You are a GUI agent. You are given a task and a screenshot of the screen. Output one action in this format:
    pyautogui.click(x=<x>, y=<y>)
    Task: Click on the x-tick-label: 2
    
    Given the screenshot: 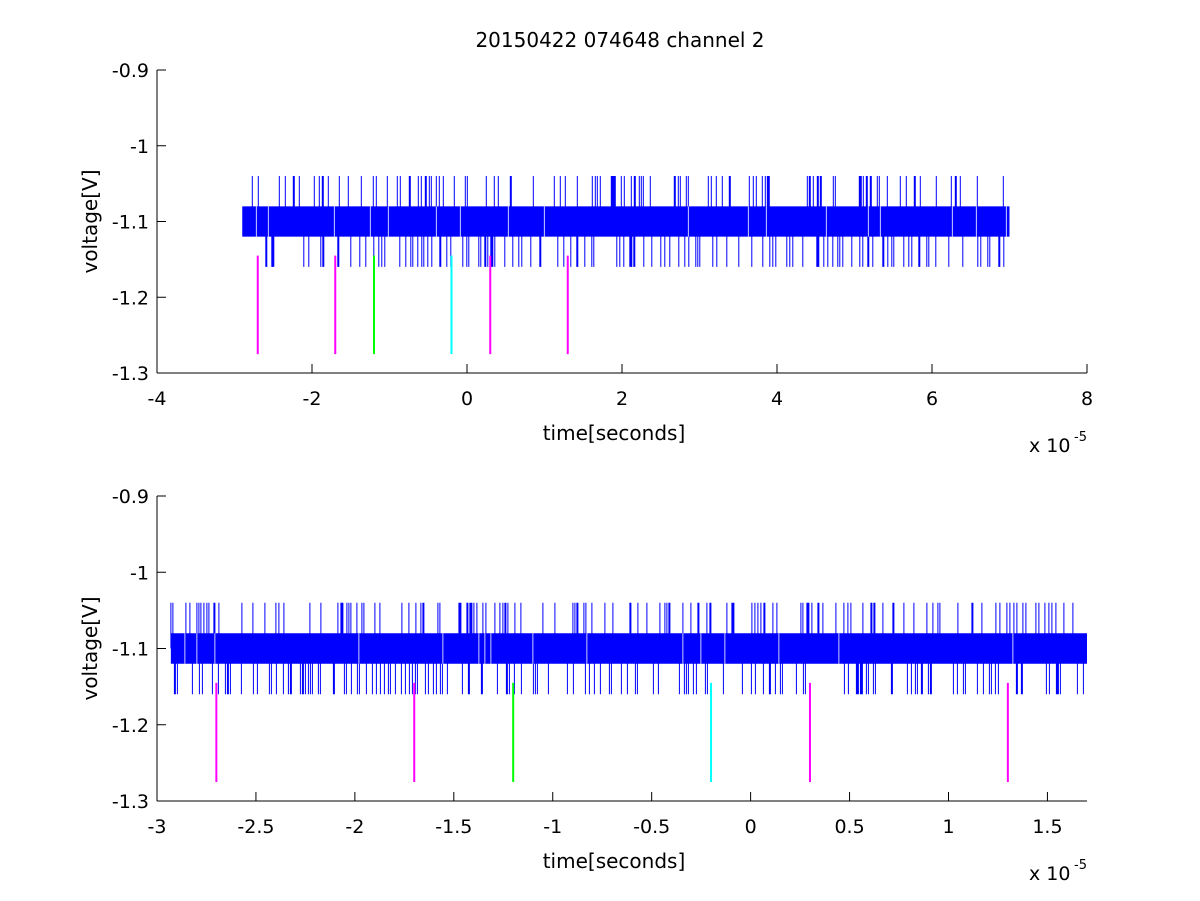 What is the action you would take?
    pyautogui.click(x=622, y=399)
    